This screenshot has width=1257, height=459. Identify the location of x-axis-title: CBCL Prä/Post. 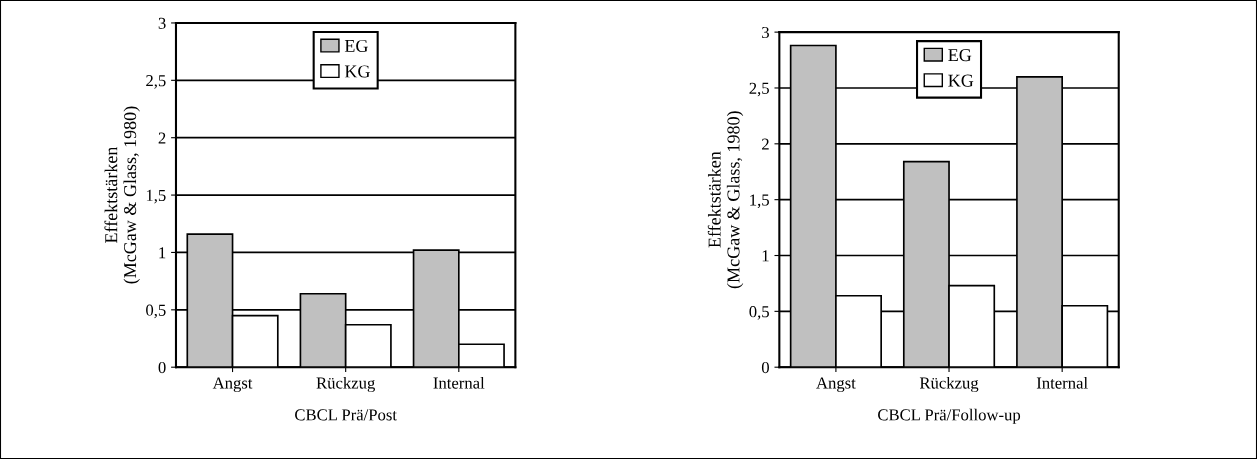
(346, 415).